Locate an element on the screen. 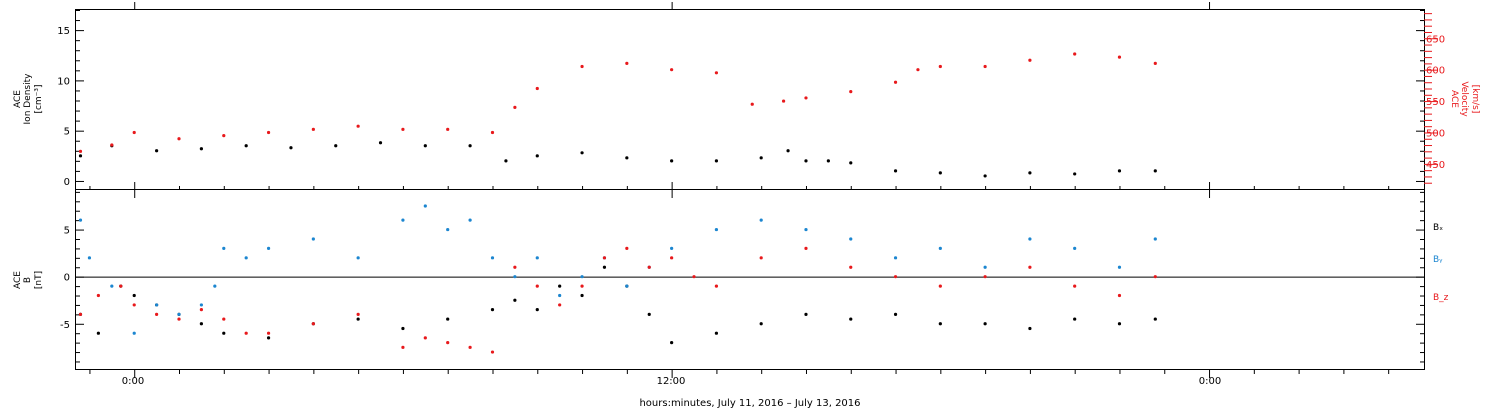  top-right-label-line-3: [km/s] is located at coordinates (1475, 99).